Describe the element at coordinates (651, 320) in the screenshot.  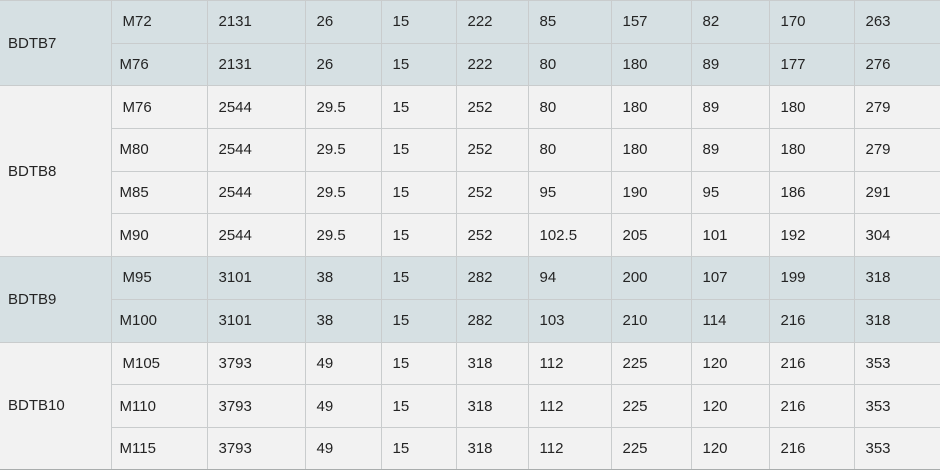
I see `value-cell: 210` at that location.